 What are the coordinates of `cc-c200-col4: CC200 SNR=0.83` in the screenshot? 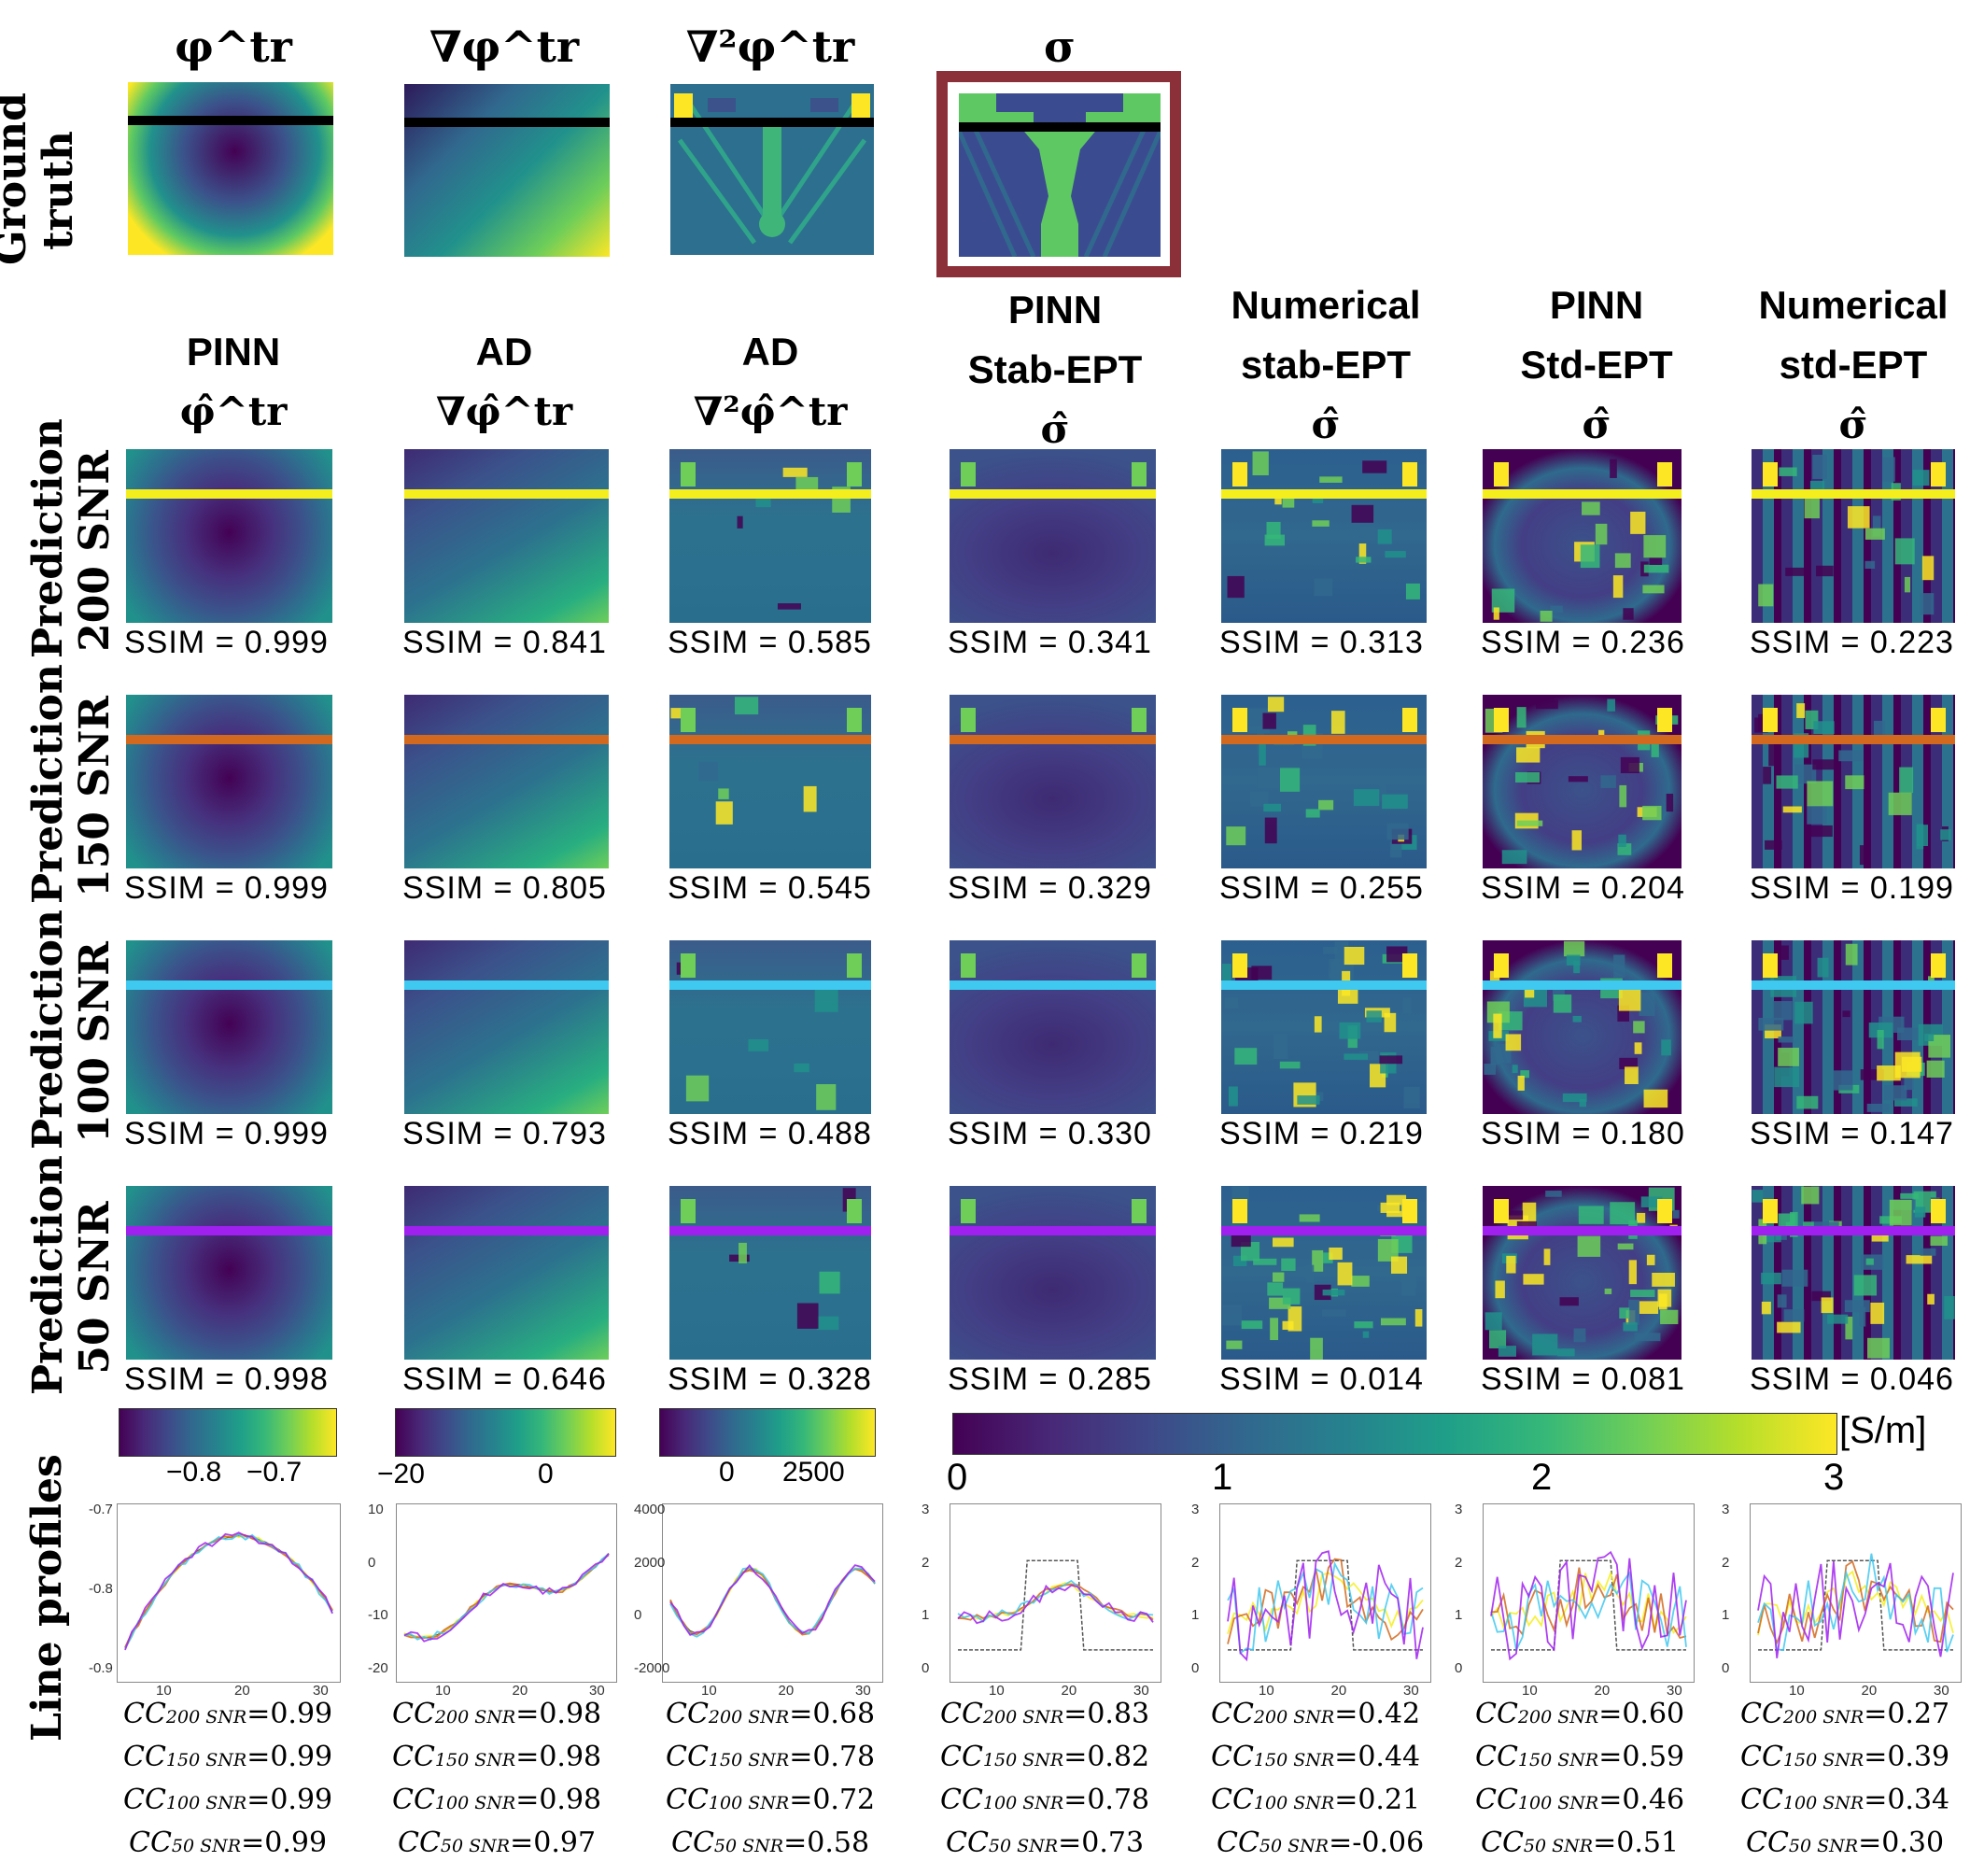 It's located at (1044, 1716).